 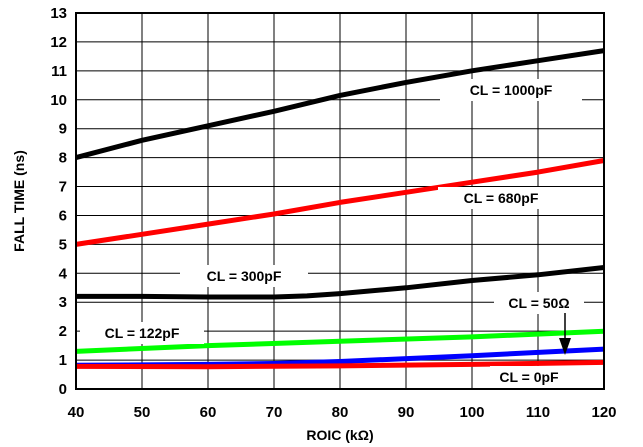 I want to click on y-tick-label: 0, so click(x=63, y=389).